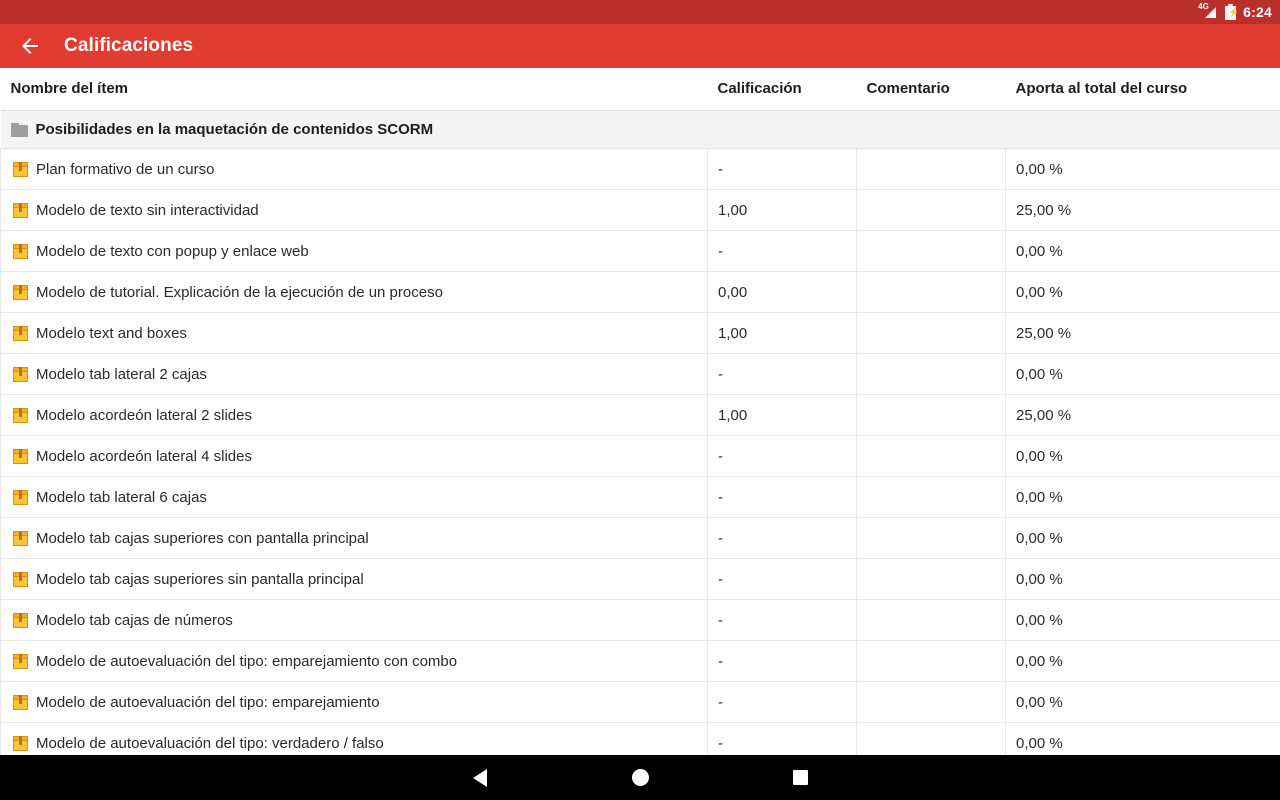 The height and width of the screenshot is (800, 1280). What do you see at coordinates (354, 89) in the screenshot?
I see `column-header-item: Nombre del ítem` at bounding box center [354, 89].